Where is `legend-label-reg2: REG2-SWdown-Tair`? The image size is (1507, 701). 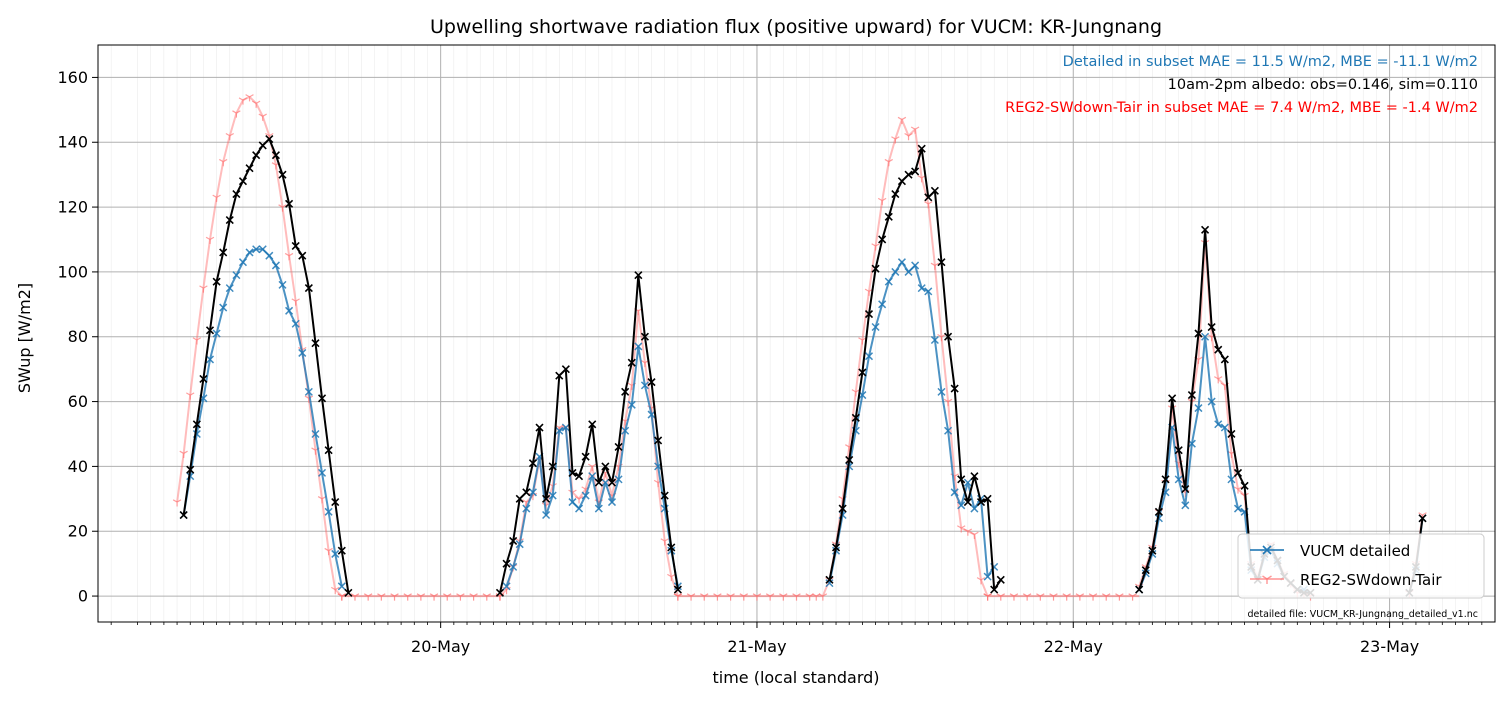 legend-label-reg2: REG2-SWdown-Tair is located at coordinates (1371, 580).